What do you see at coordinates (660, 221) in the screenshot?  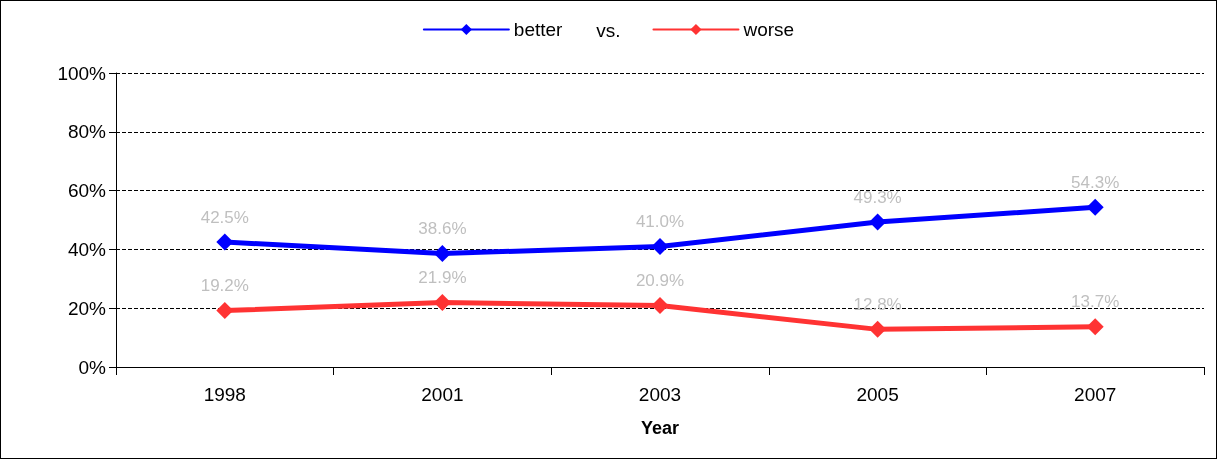 I see `data-label: 41.0%` at bounding box center [660, 221].